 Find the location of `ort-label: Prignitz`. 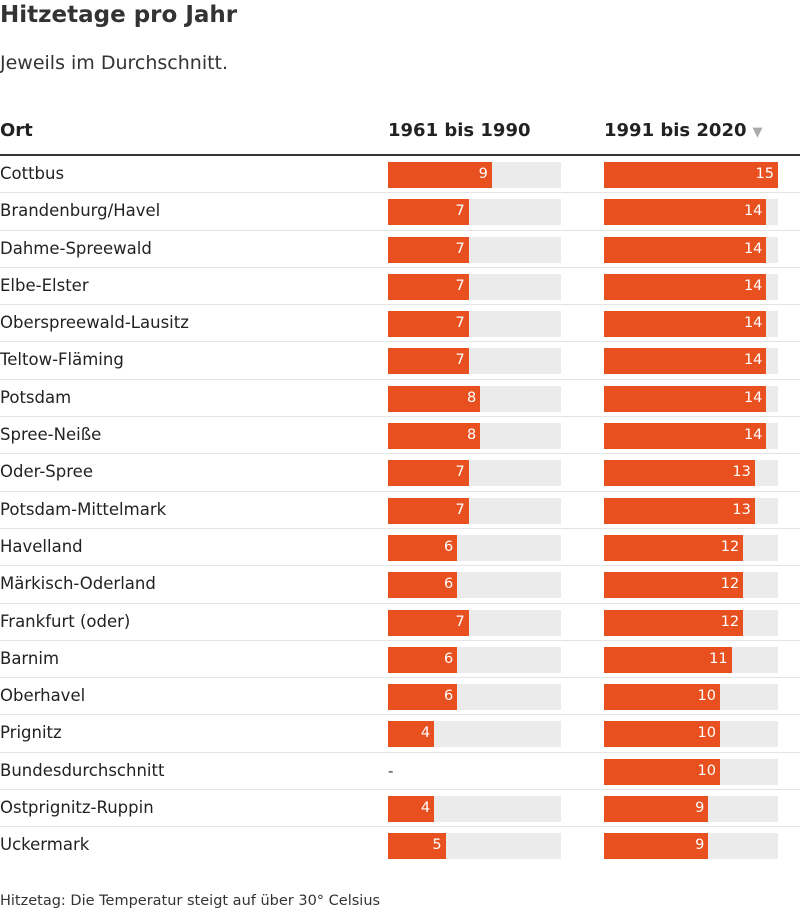

ort-label: Prignitz is located at coordinates (31, 733).